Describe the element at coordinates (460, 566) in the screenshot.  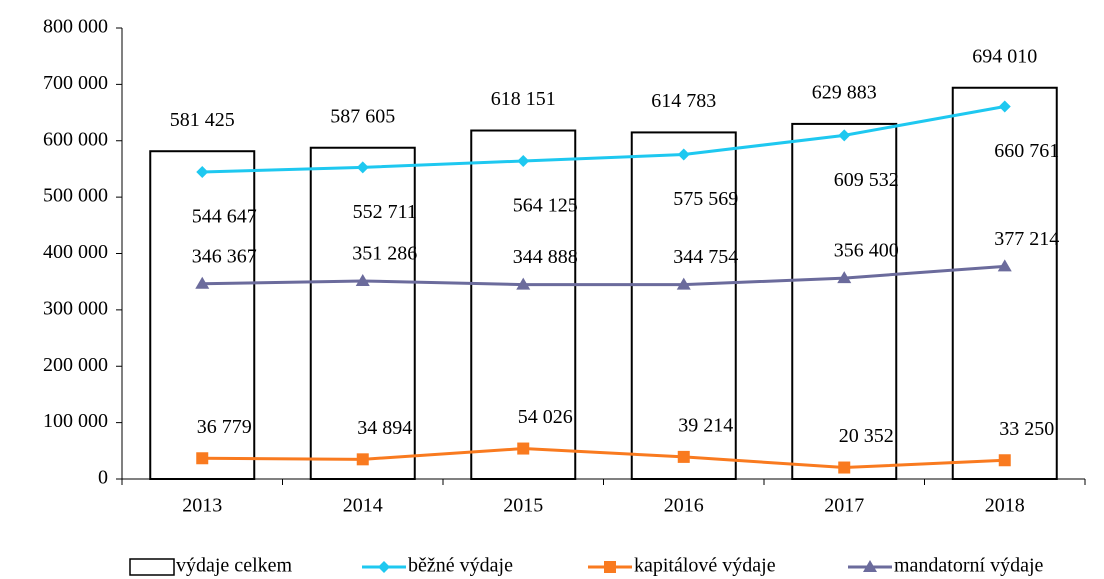
I see `legend-label: běžné výdaje` at that location.